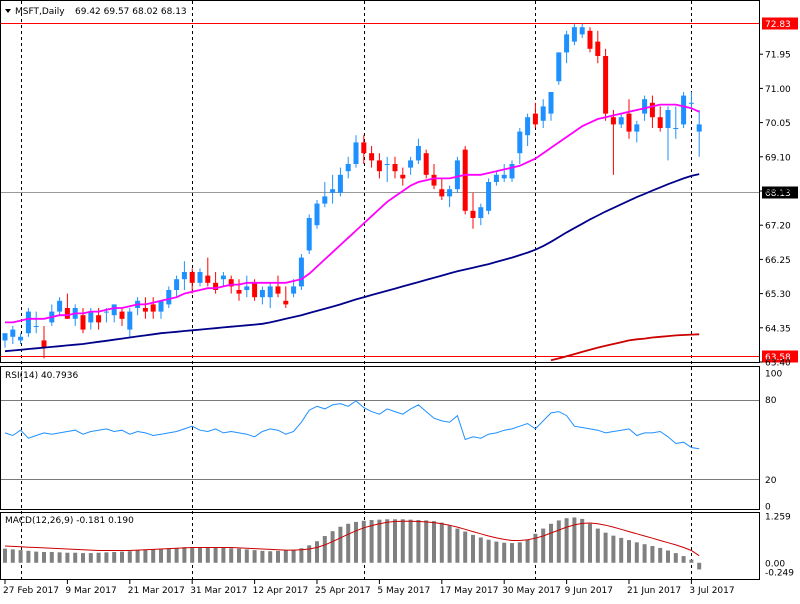  Describe the element at coordinates (778, 56) in the screenshot. I see `price-tick-label: 71.95` at that location.